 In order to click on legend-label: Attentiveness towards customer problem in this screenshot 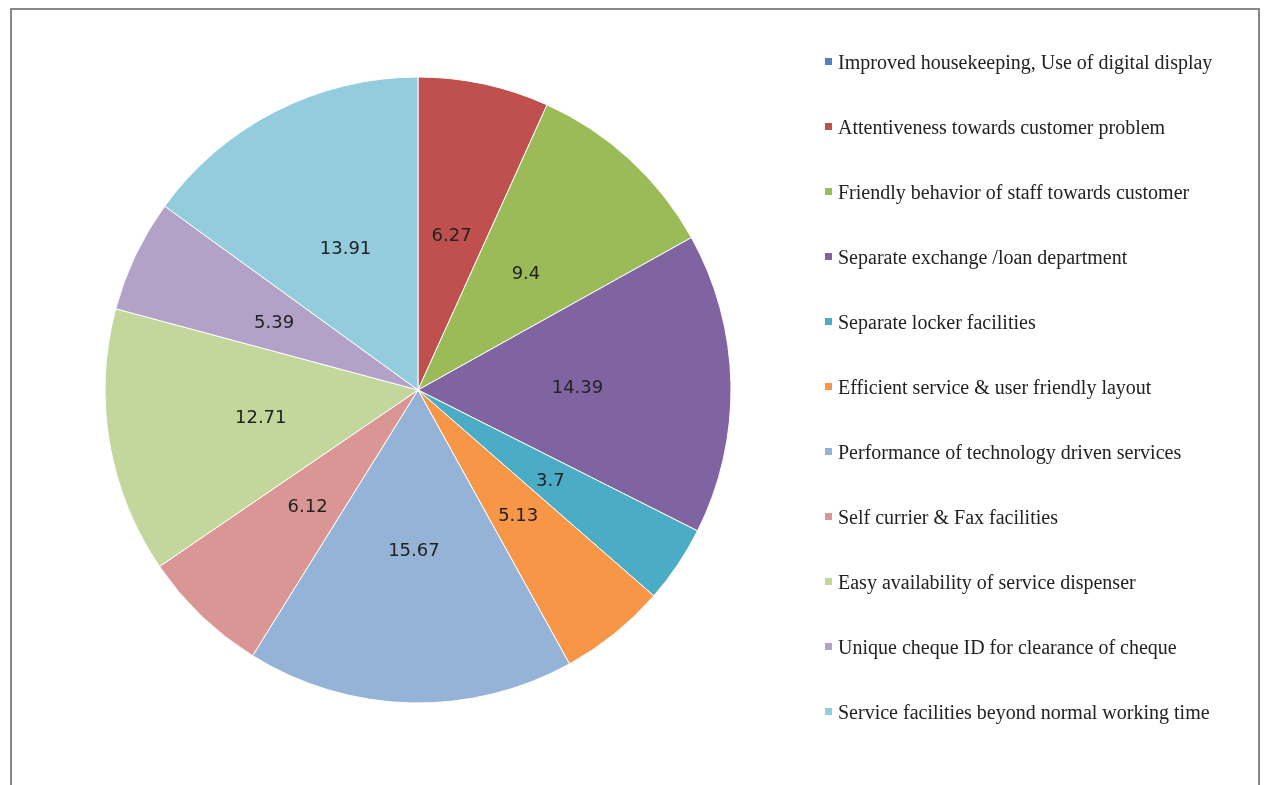, I will do `click(1002, 127)`.